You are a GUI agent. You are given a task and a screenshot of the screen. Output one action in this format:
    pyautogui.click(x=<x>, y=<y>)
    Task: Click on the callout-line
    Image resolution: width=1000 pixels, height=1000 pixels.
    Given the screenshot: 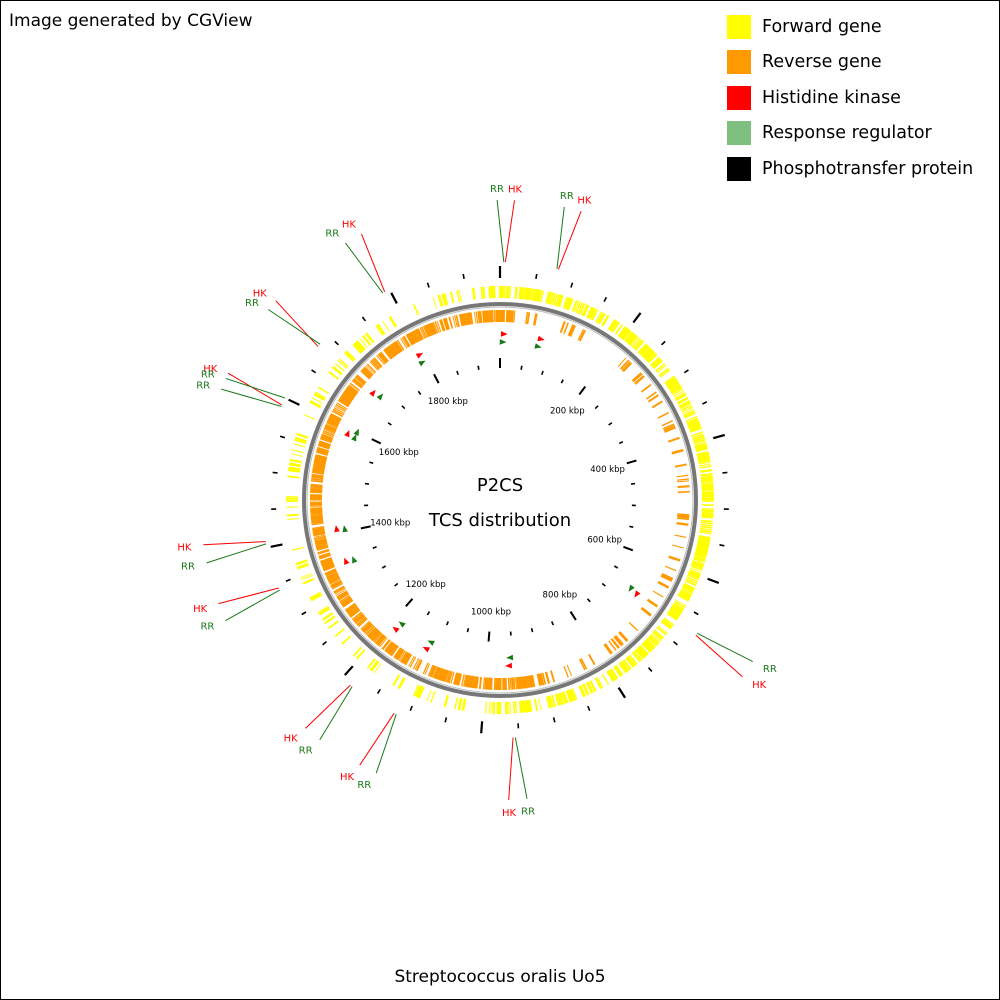 What is the action you would take?
    pyautogui.click(x=252, y=605)
    